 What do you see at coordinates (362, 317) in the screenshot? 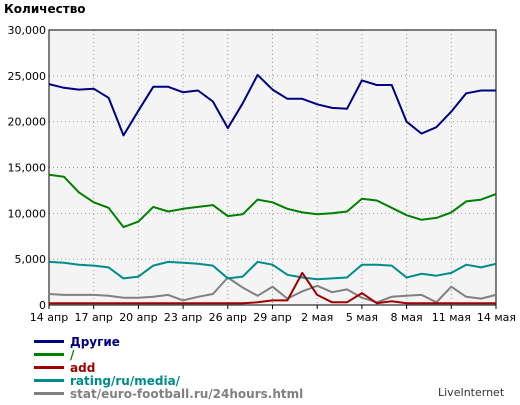
I see `x-tick-label: 5 мая` at bounding box center [362, 317].